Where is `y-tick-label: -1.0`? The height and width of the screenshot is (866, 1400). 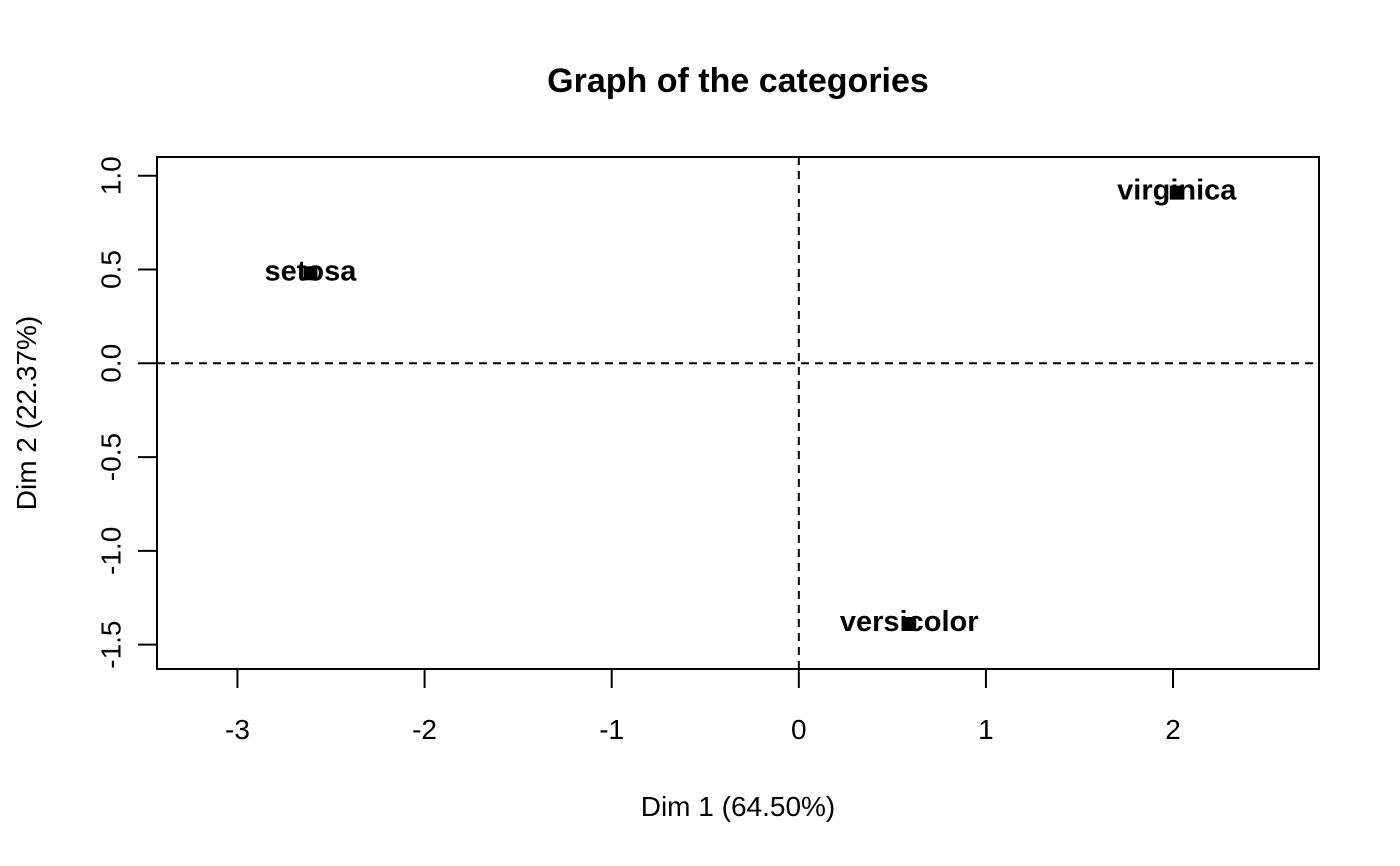 y-tick-label: -1.0 is located at coordinates (111, 551).